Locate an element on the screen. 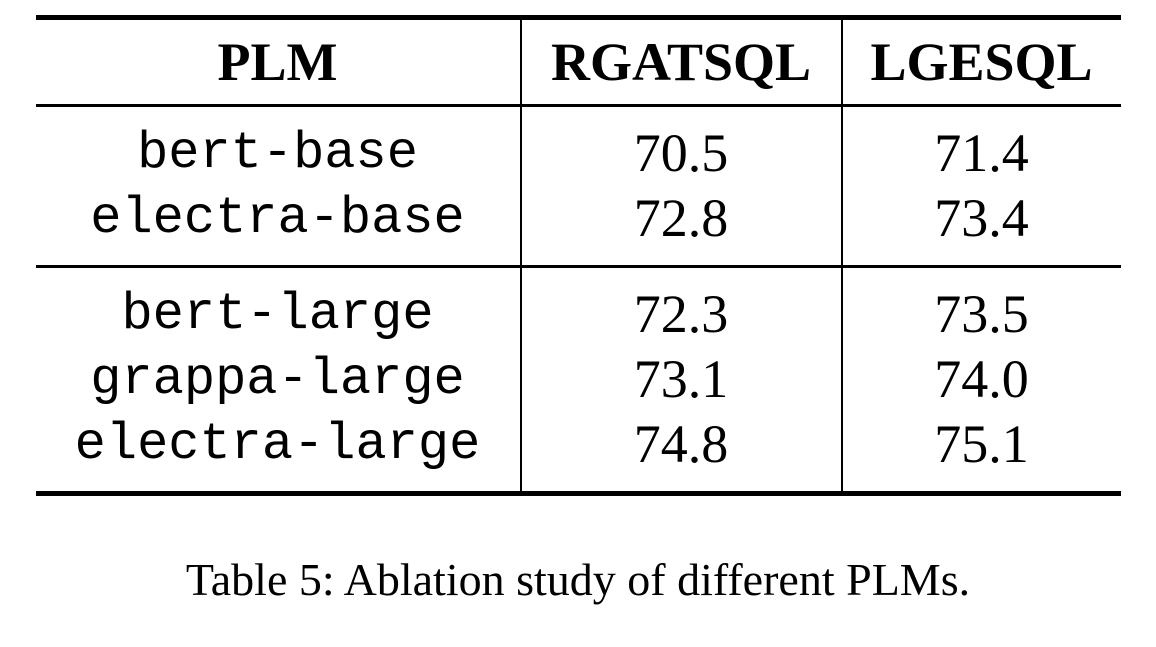 This screenshot has height=647, width=1156. table-row: electra-base 72.8 73.4 is located at coordinates (578, 226).